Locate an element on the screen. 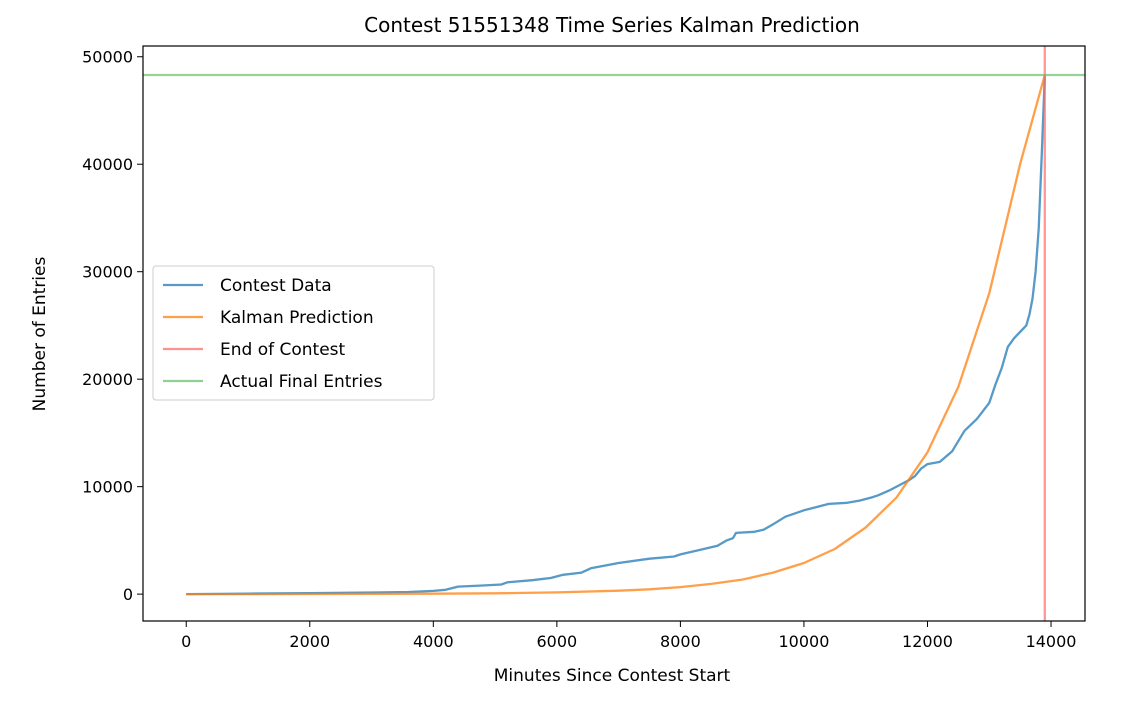 This screenshot has width=1124, height=702. legend-box is located at coordinates (293, 333).